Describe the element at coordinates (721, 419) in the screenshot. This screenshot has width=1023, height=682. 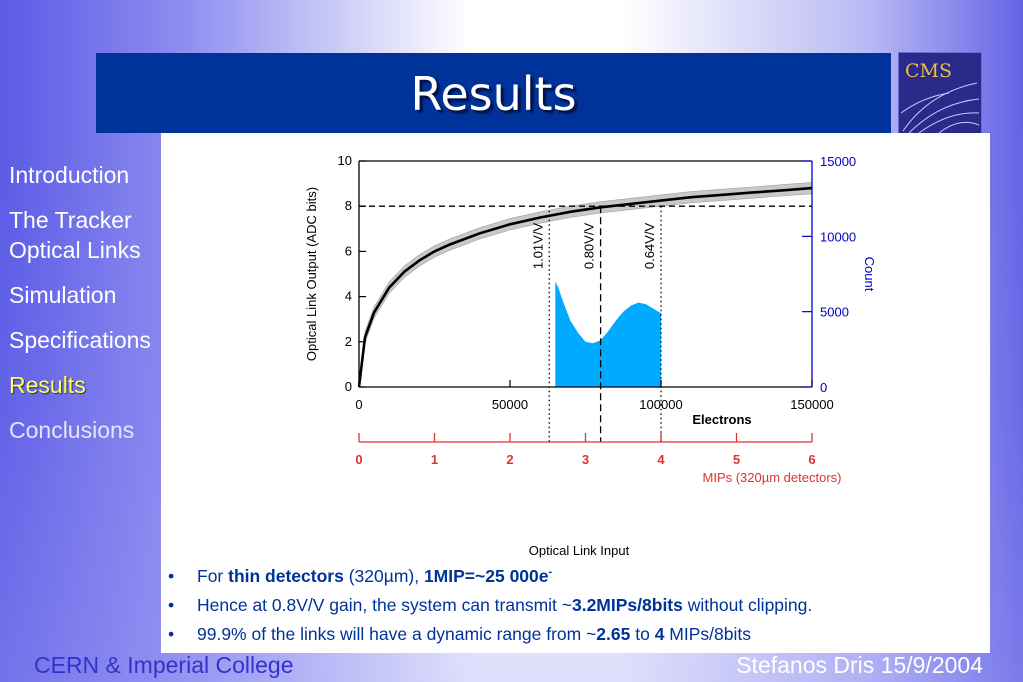
I see `x-axis-label: Electrons` at that location.